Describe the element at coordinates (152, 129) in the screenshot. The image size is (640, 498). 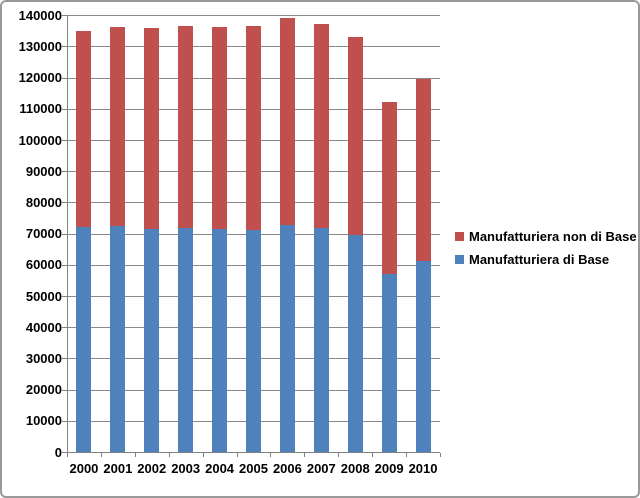
I see `bar-2002-non-base` at that location.